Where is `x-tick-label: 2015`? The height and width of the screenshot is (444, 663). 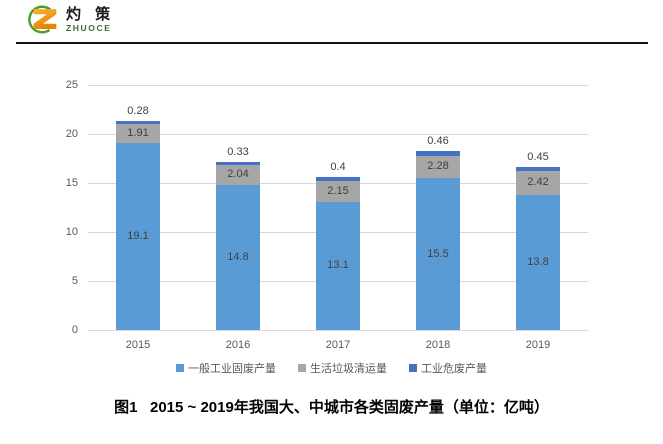 x-tick-label: 2015 is located at coordinates (138, 345).